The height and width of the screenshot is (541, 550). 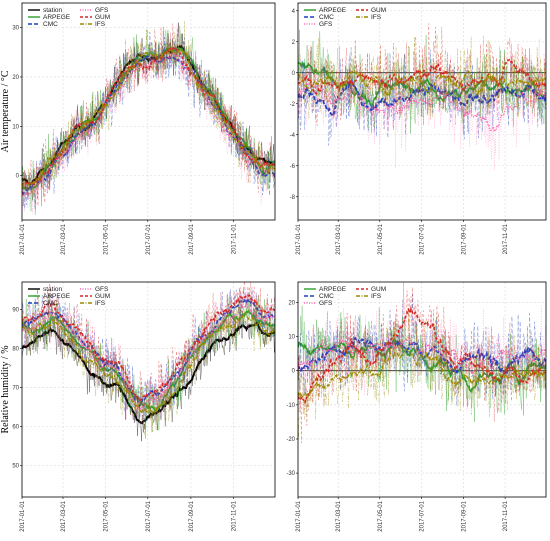 I want to click on y-tick-label: -30, so click(x=290, y=474).